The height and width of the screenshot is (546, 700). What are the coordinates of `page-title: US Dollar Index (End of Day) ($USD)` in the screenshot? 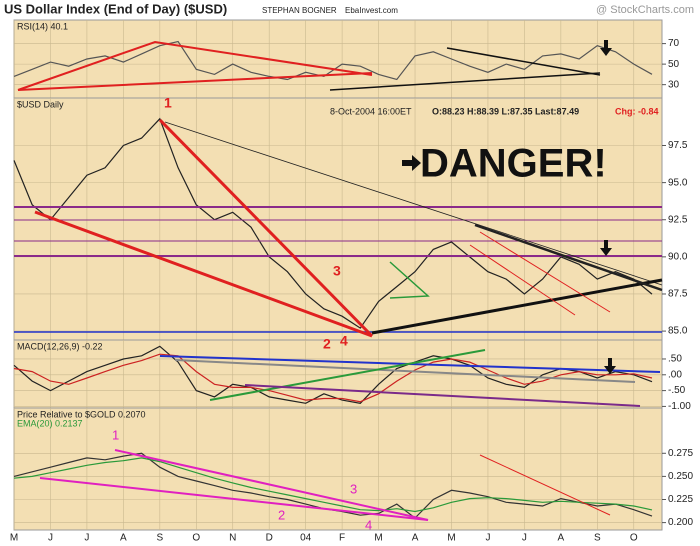 It's located at (115, 8).